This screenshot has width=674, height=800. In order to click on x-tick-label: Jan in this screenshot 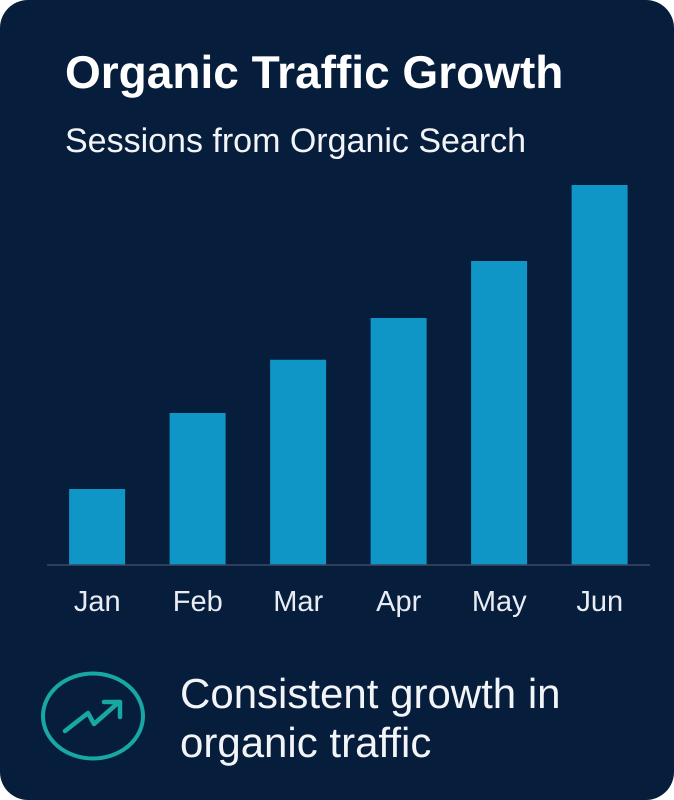, I will do `click(97, 602)`.